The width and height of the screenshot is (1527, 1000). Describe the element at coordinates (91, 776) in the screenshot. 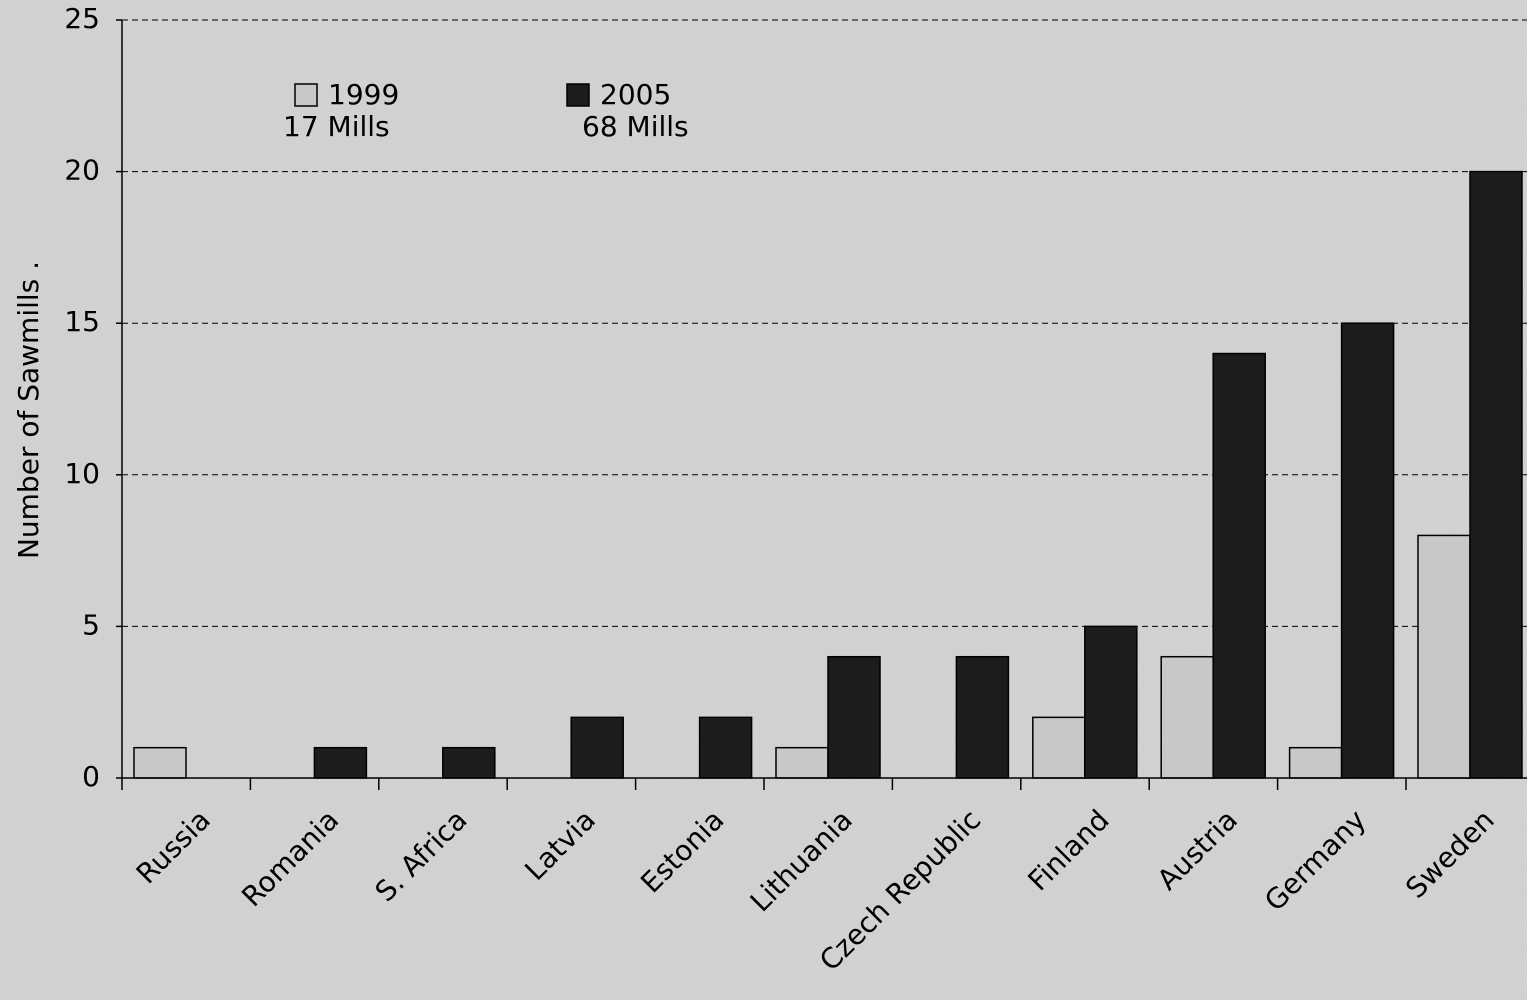

I see `y-tick-label: 0` at that location.